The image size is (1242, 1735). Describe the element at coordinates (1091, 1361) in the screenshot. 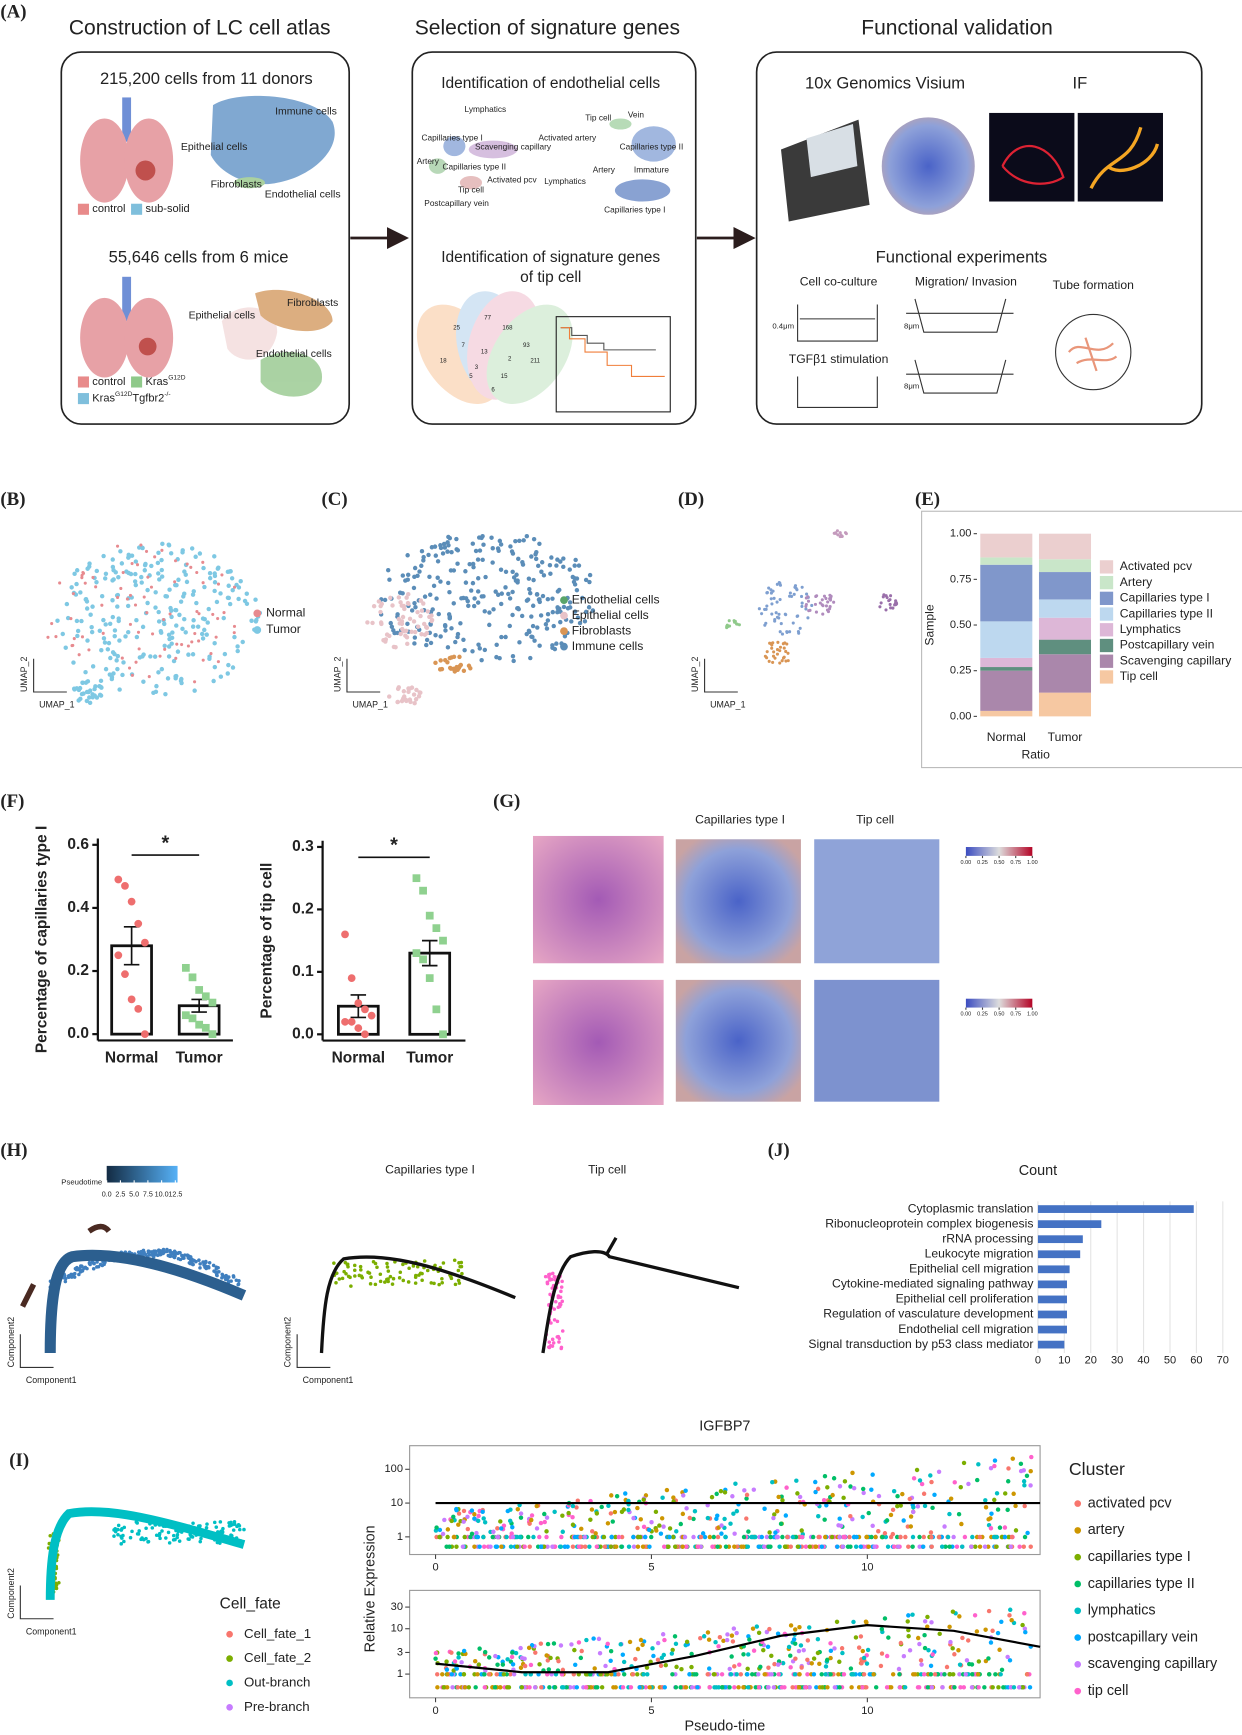

I see `x-tick-label: 20` at that location.